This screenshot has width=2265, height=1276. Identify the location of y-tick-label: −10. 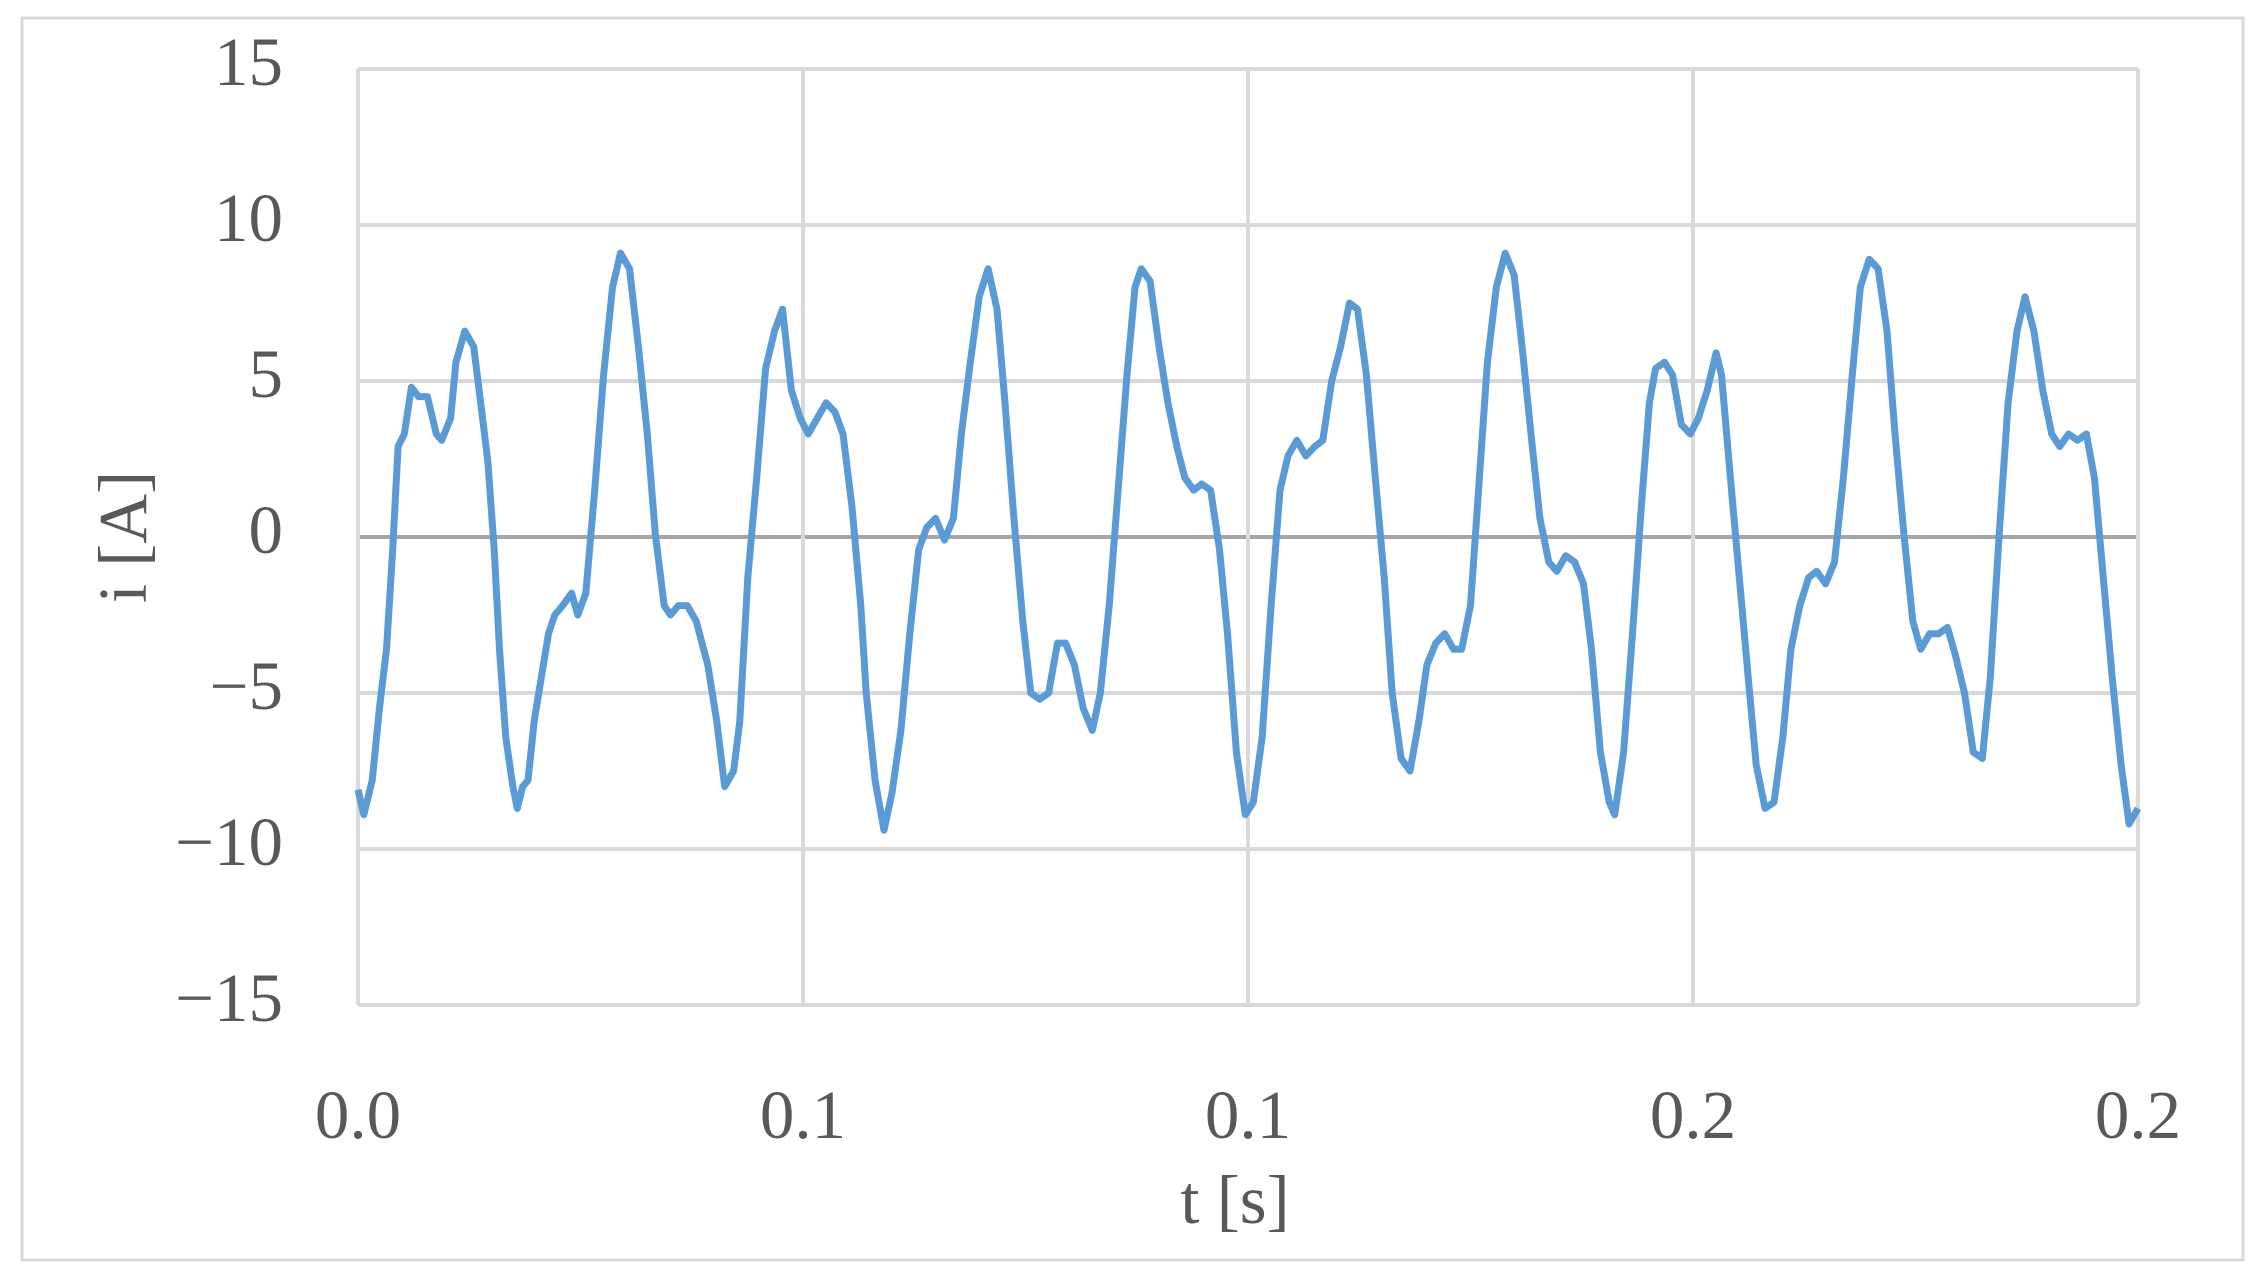
(229, 842).